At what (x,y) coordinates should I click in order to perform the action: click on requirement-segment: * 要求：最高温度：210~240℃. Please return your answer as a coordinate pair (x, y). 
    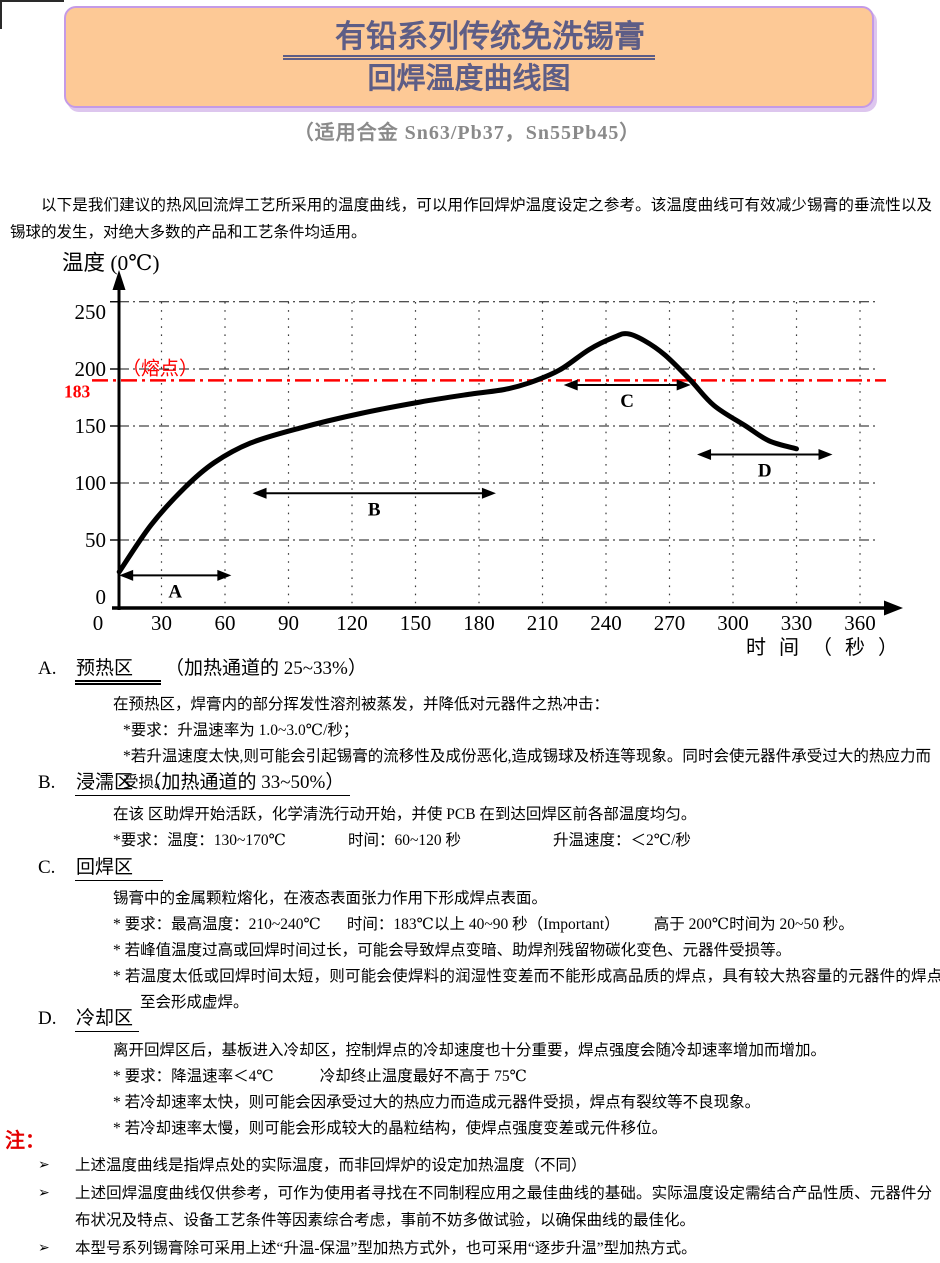
    Looking at the image, I should click on (217, 924).